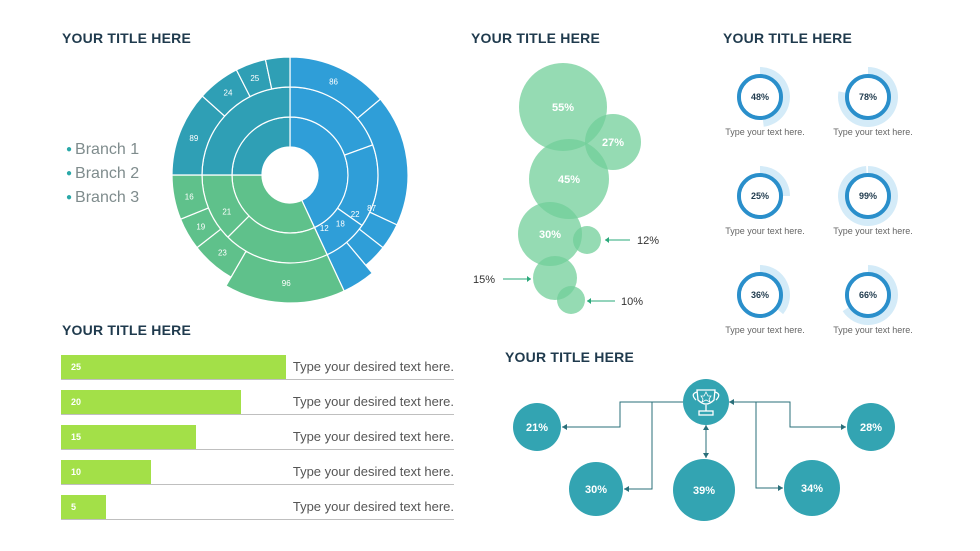  Describe the element at coordinates (222, 253) in the screenshot. I see `sunburst-label: 23` at that location.